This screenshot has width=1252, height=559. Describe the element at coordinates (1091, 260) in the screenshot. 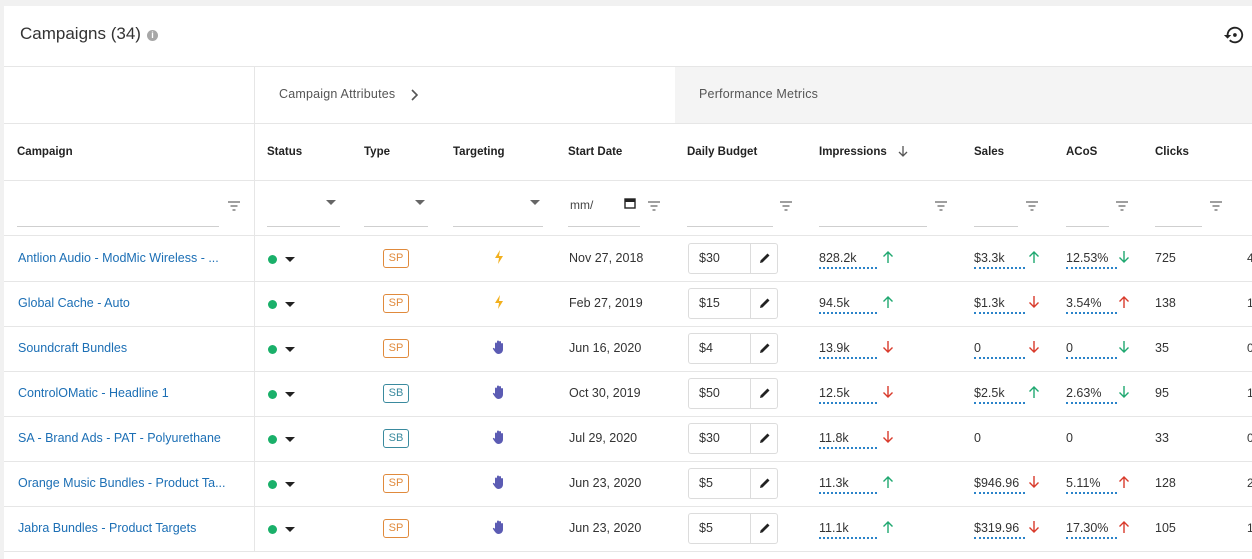

I see `acos-value: 12.53%` at that location.